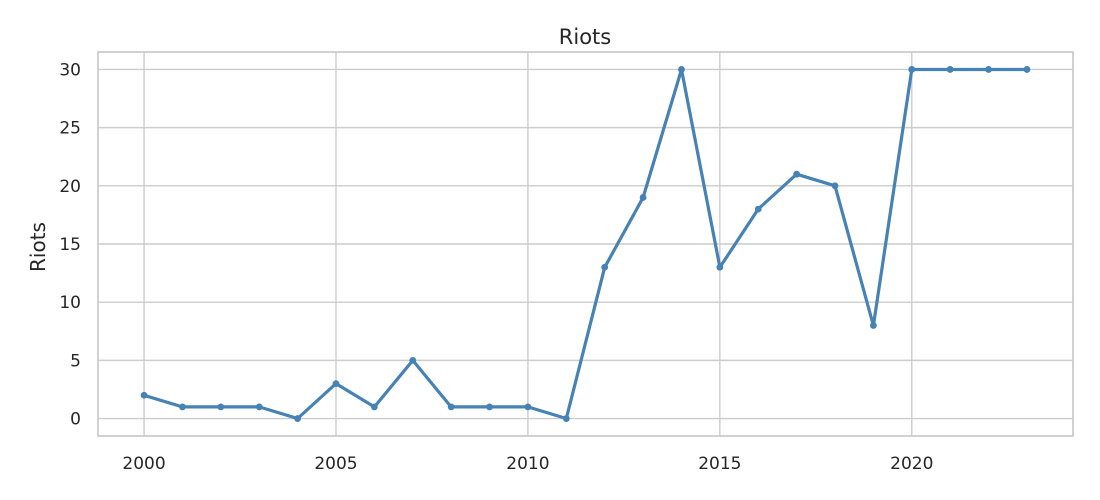 Image resolution: width=1100 pixels, height=500 pixels. What do you see at coordinates (70, 303) in the screenshot?
I see `y-tick-label: 10` at bounding box center [70, 303].